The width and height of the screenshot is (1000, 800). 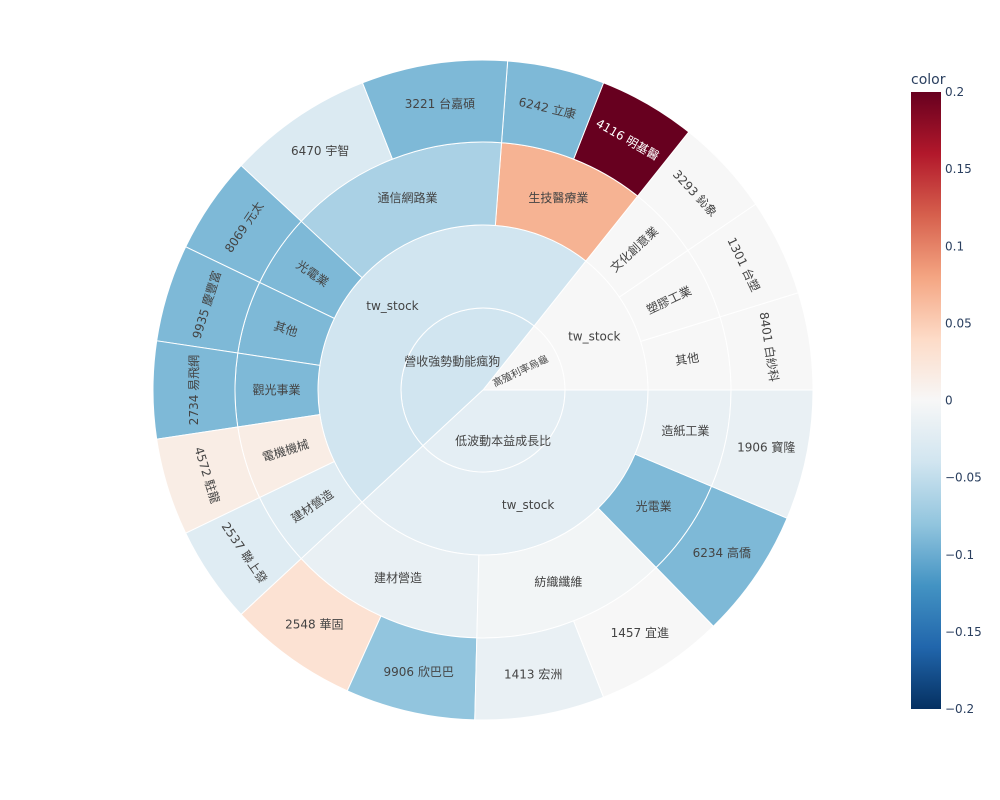 What do you see at coordinates (419, 672) in the screenshot?
I see `sunburst-label: 9906 欣巴巴` at bounding box center [419, 672].